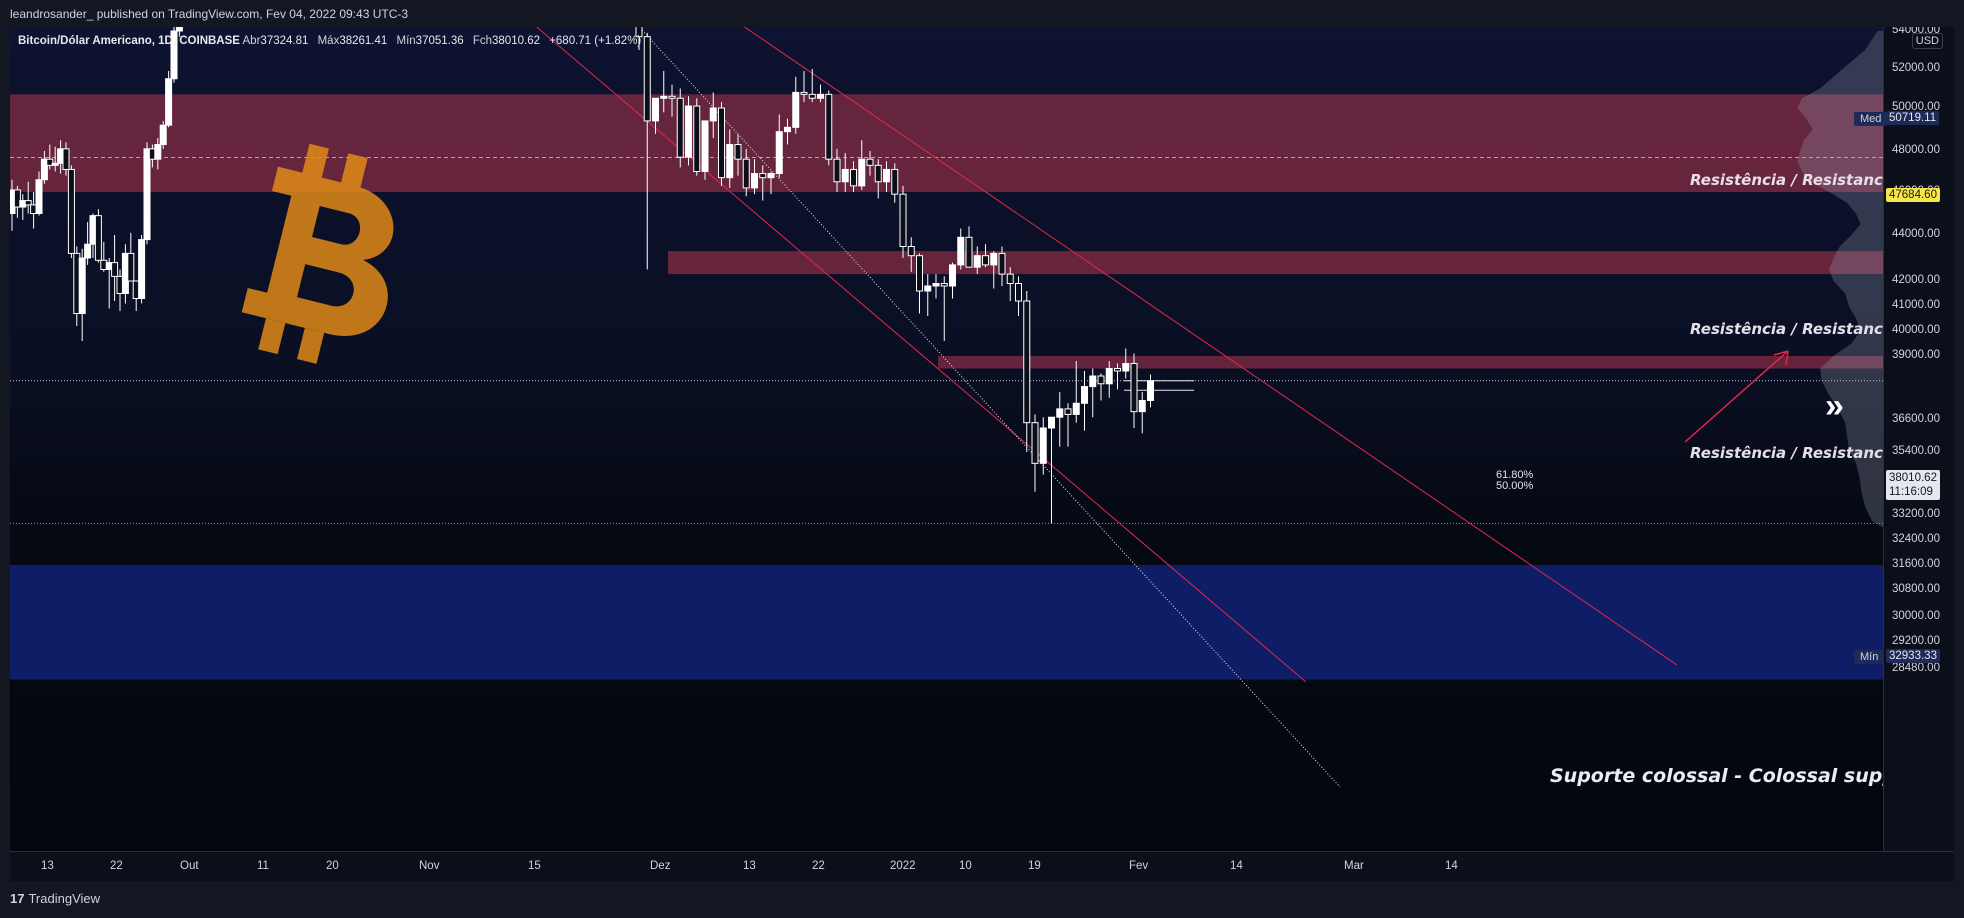 The width and height of the screenshot is (1964, 918). I want to click on time-tick: 22, so click(818, 866).